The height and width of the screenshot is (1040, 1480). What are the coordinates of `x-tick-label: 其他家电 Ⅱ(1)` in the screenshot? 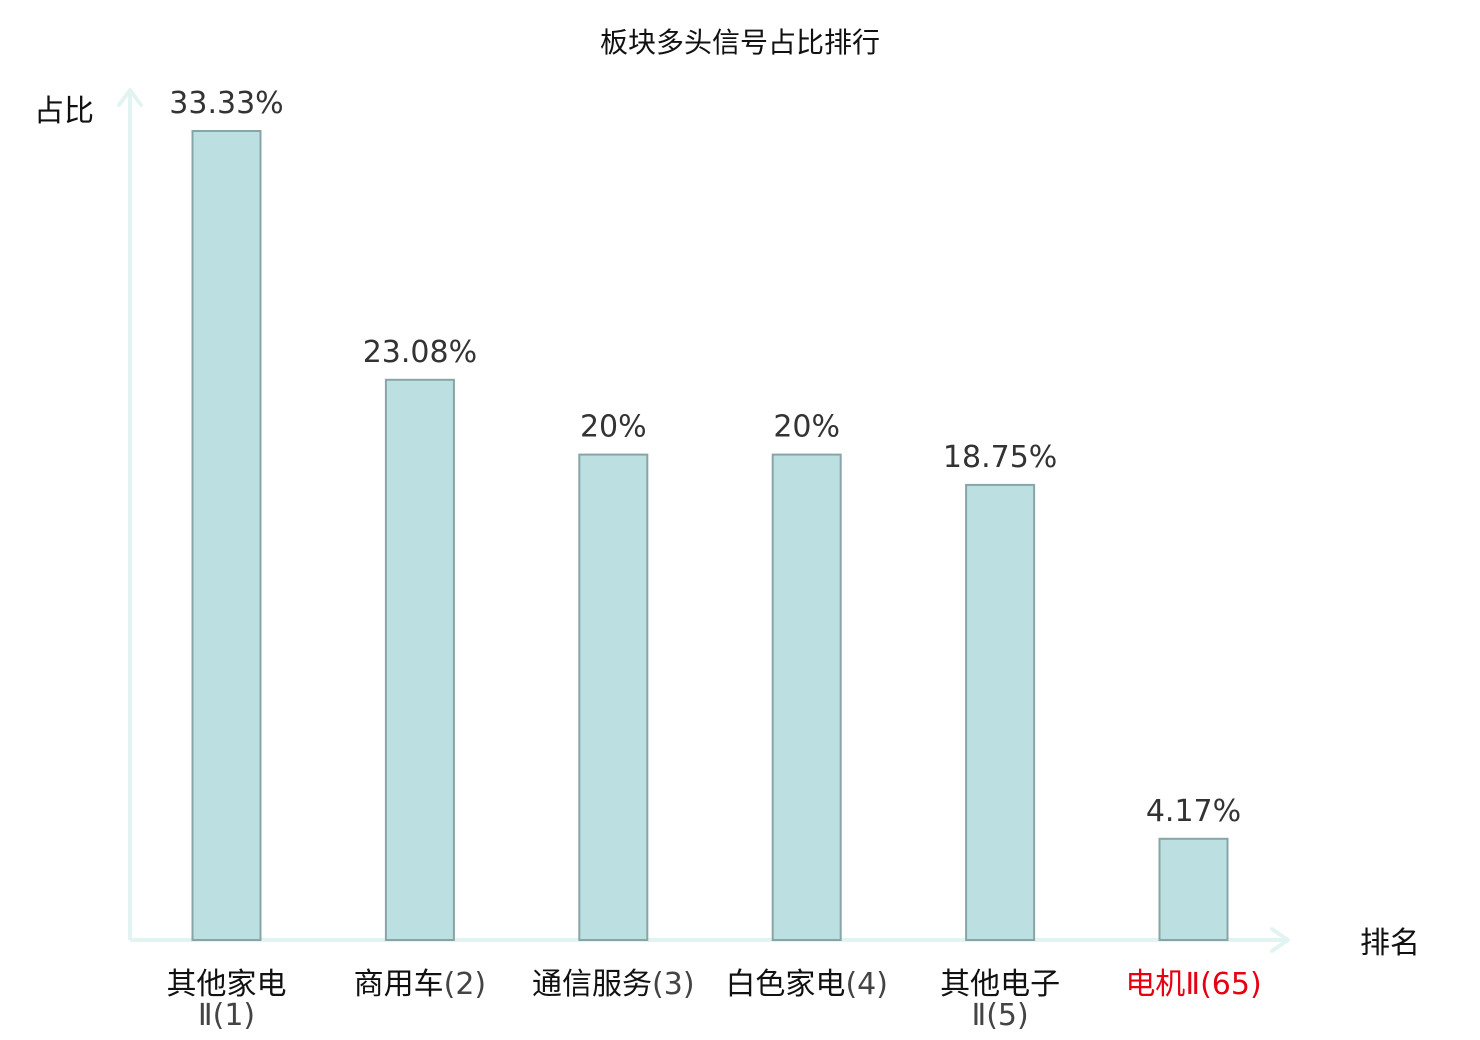 It's located at (227, 1000).